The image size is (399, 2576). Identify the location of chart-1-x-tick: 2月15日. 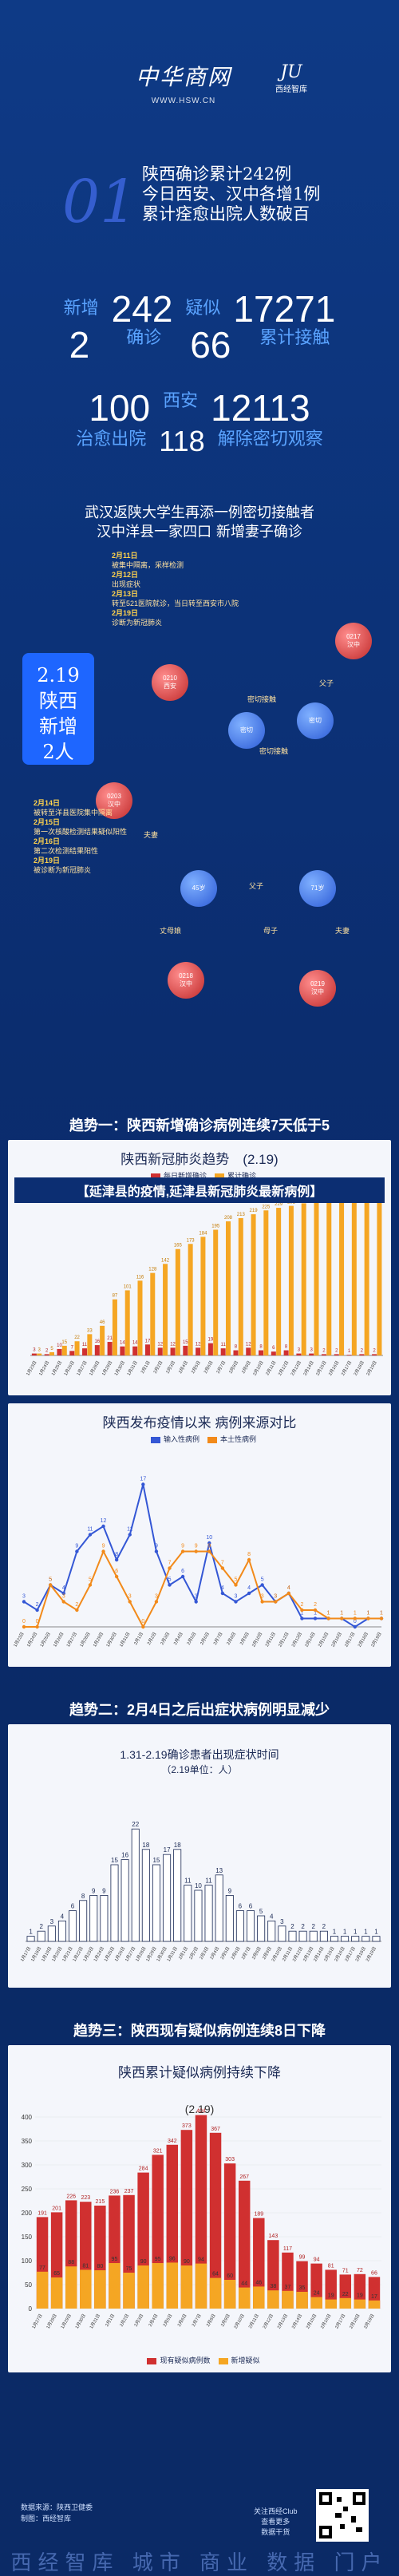
(321, 1368).